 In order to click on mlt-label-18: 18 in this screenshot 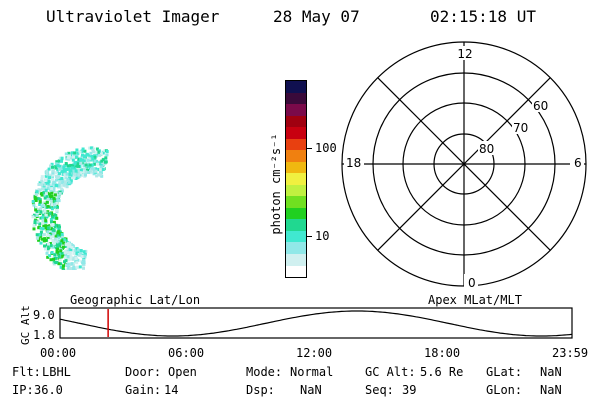, I will do `click(353, 163)`.